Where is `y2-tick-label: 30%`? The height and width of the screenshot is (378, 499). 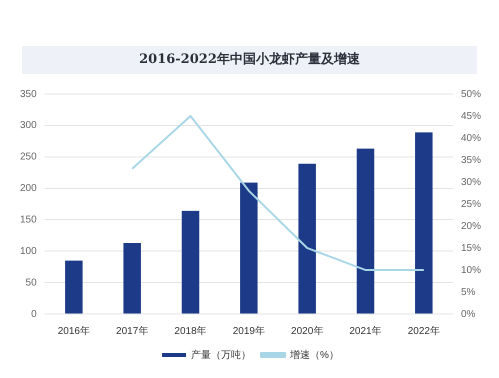
y2-tick-label: 30% is located at coordinates (471, 182).